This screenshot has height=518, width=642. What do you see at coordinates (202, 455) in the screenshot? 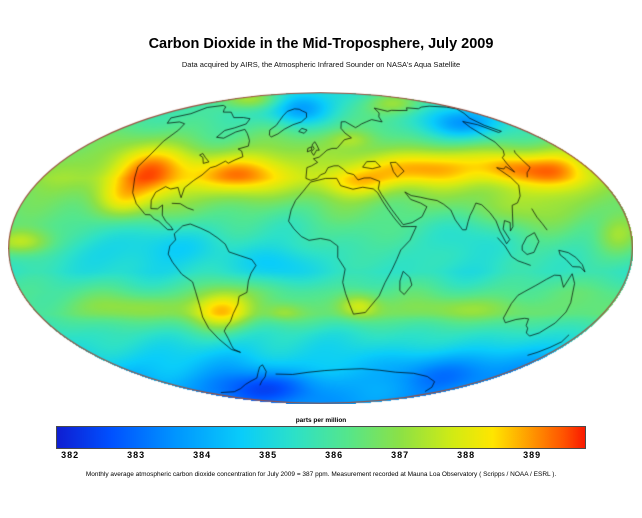
I see `colorbar-tick: 384` at bounding box center [202, 455].